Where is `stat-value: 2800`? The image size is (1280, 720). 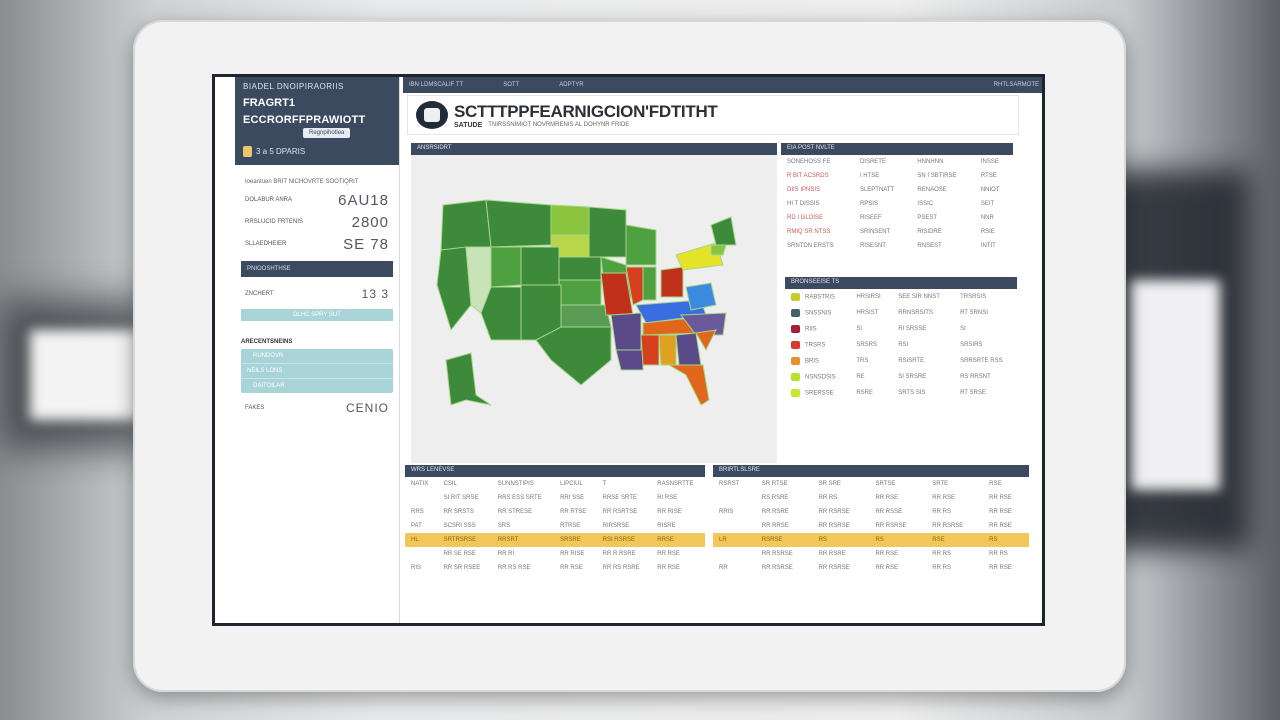
stat-value: 2800 is located at coordinates (370, 222).